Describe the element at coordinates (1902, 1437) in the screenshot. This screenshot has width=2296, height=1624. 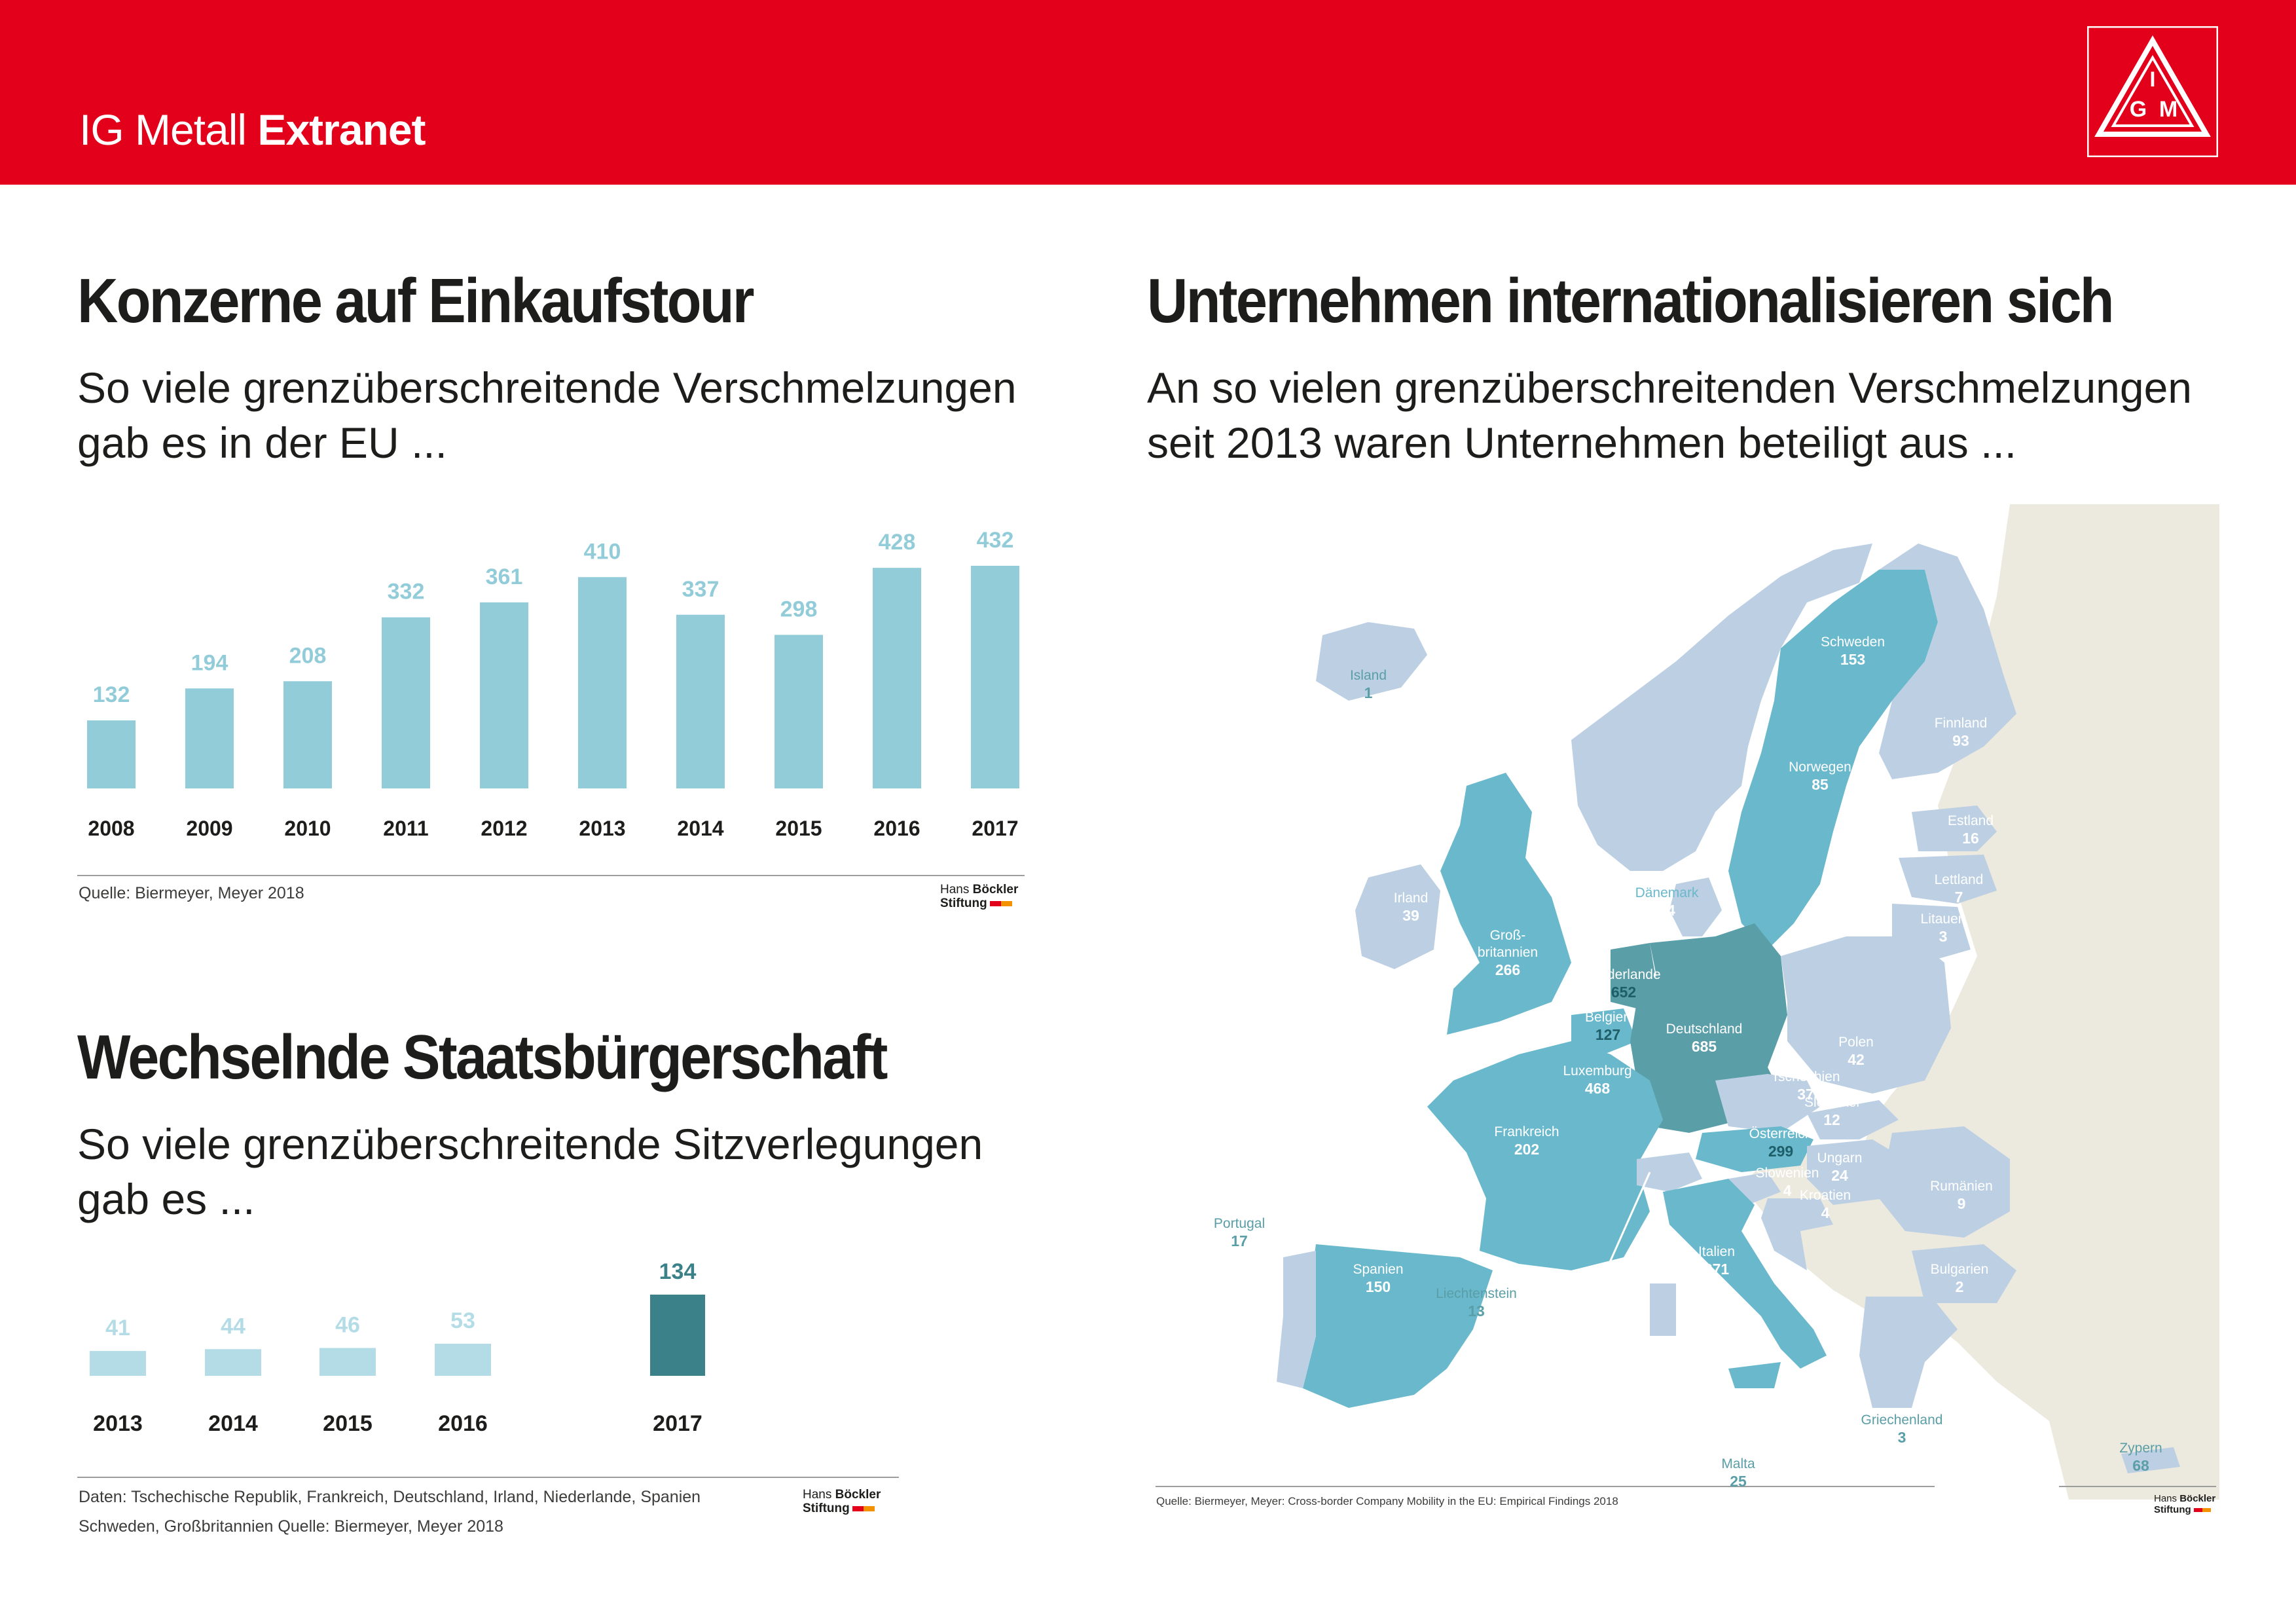
I see `map-label-griechenland-value: 3` at that location.